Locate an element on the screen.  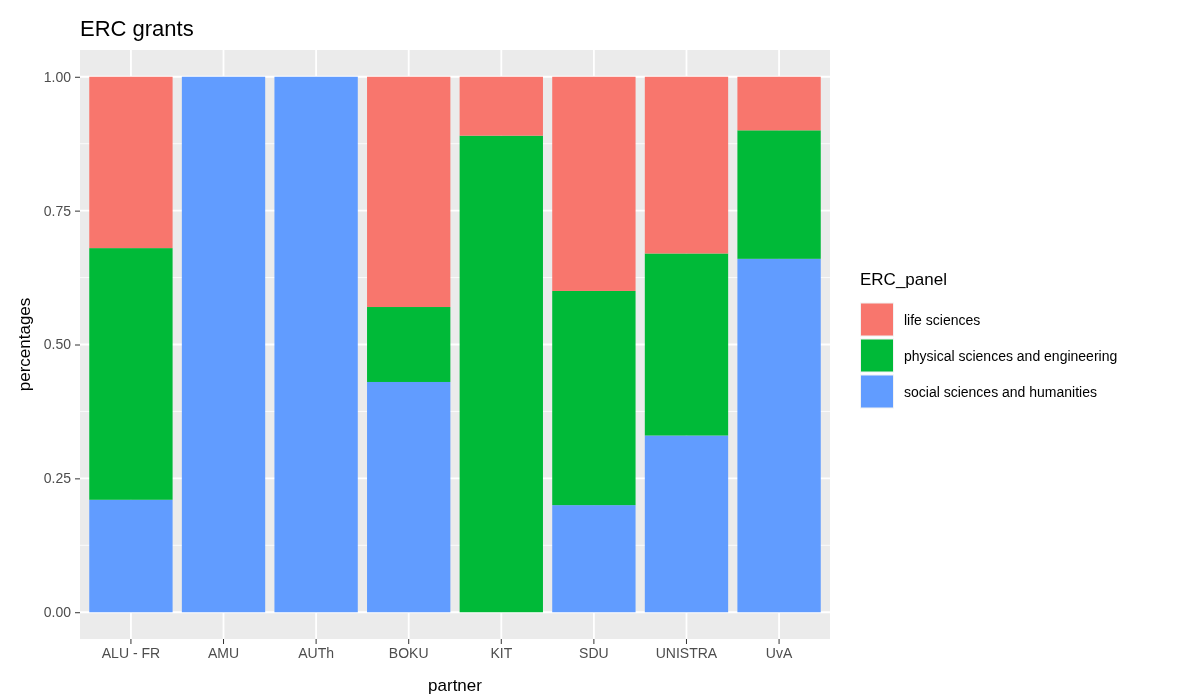
y-axis-title: percentages is located at coordinates (24, 344).